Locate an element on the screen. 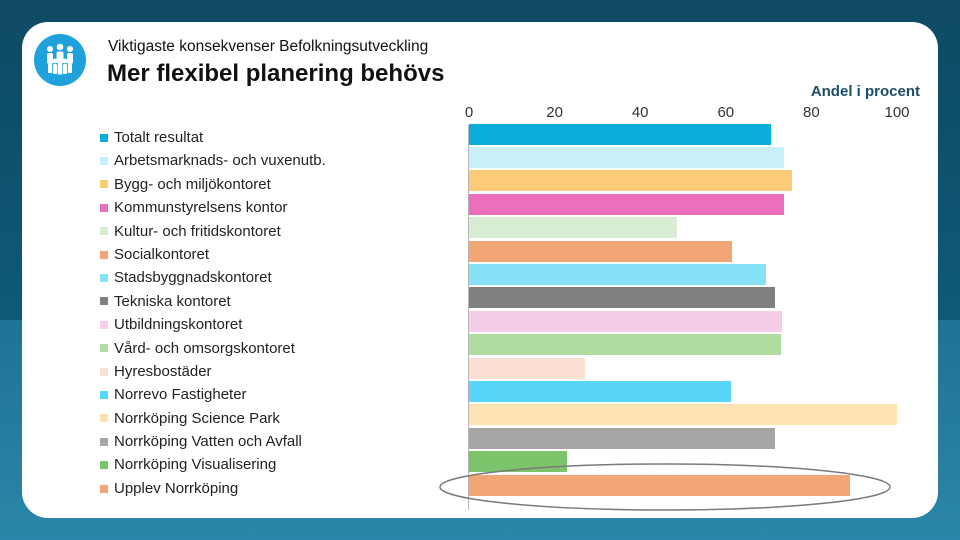 The width and height of the screenshot is (960, 540). legend-item: Totalt resultat is located at coordinates (213, 137).